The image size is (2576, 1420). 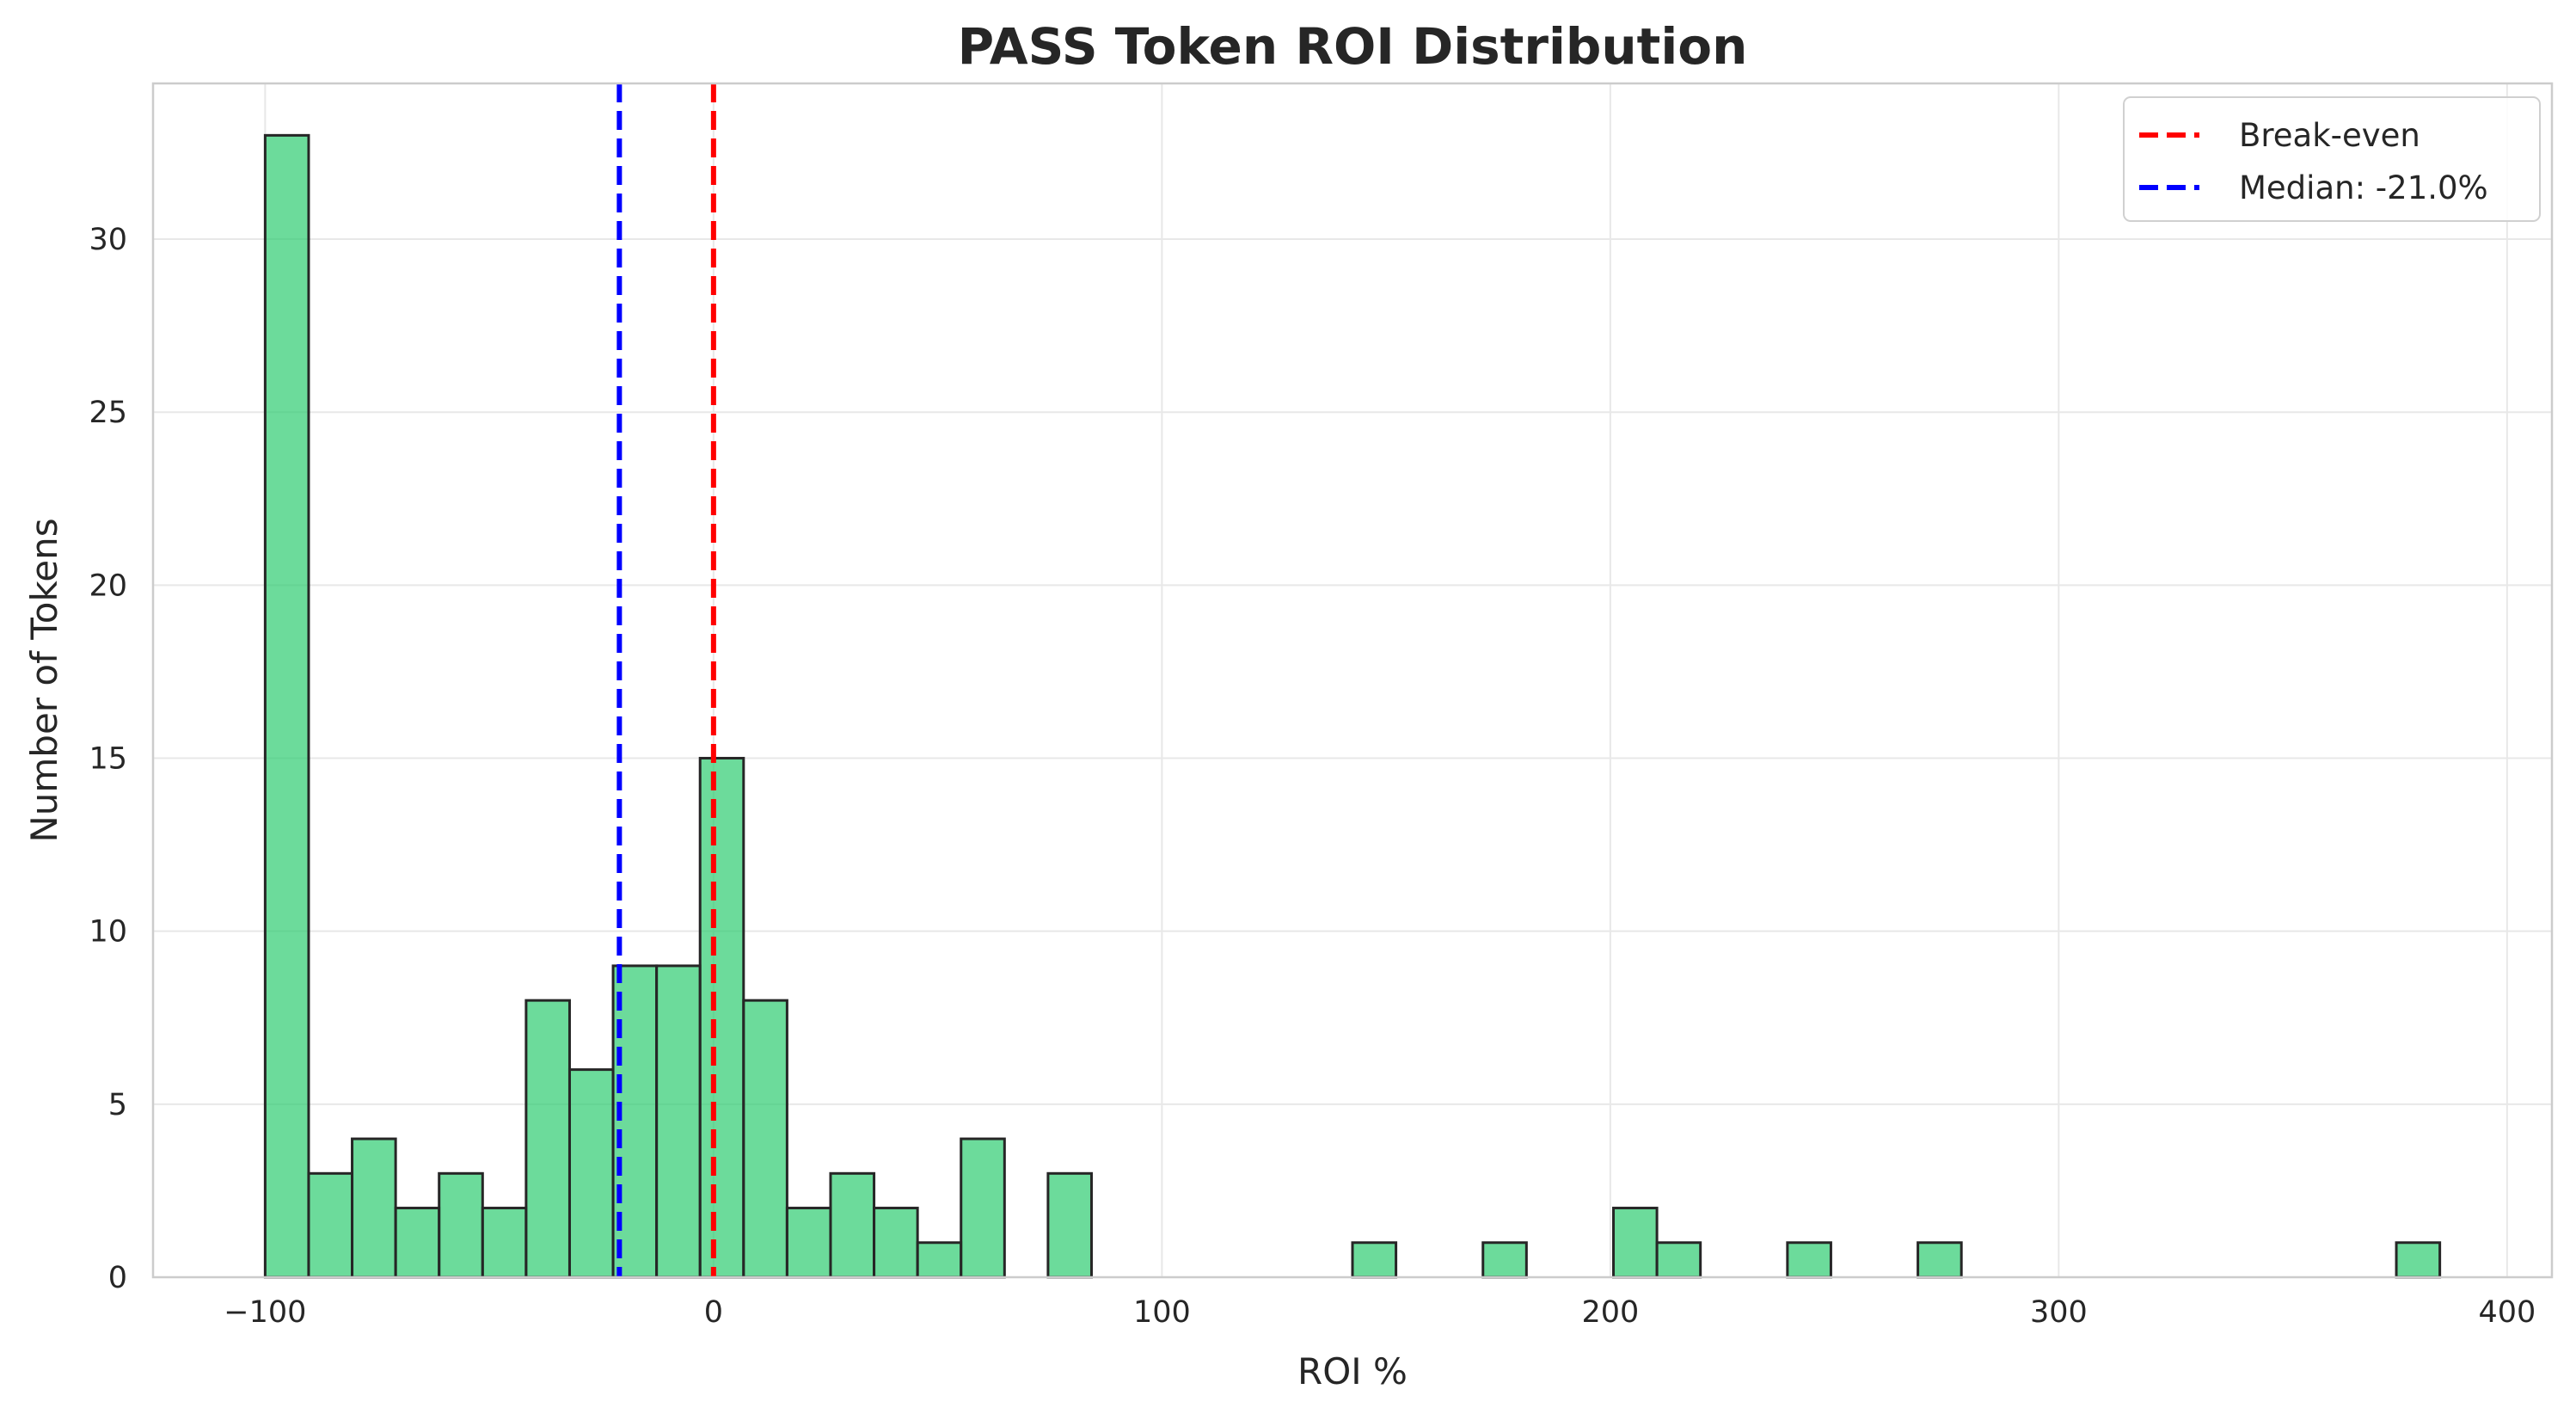 What do you see at coordinates (118, 1278) in the screenshot?
I see `y-tick-label: 0` at bounding box center [118, 1278].